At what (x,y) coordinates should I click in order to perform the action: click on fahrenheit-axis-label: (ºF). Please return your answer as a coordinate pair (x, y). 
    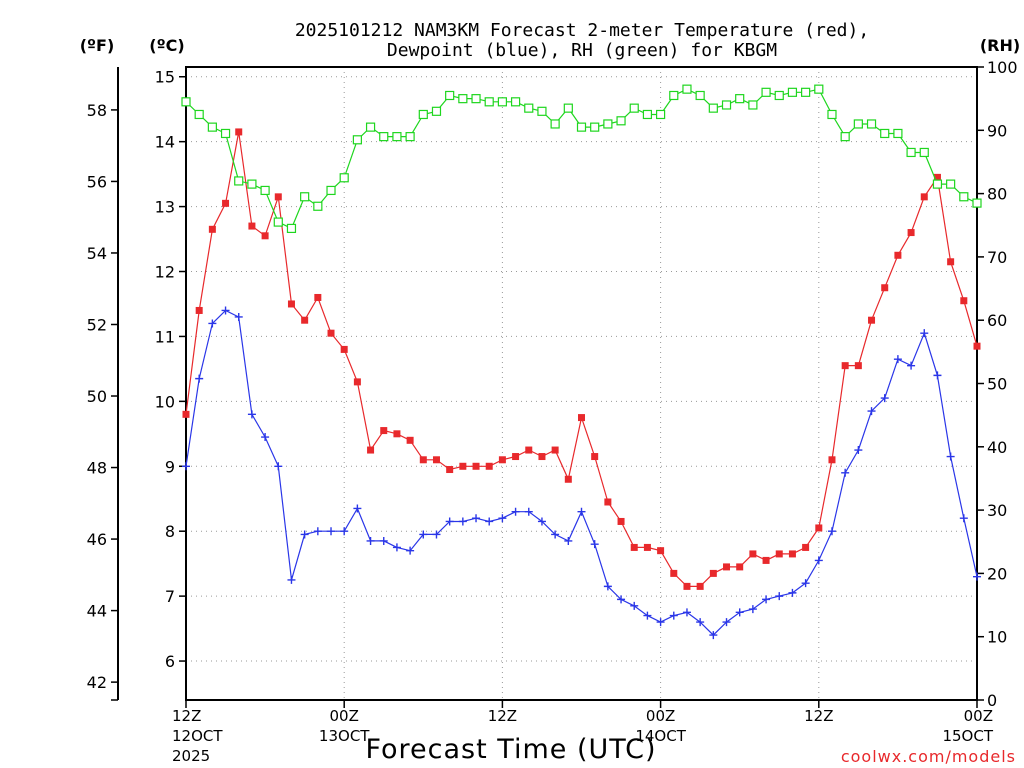
    Looking at the image, I should click on (97, 45).